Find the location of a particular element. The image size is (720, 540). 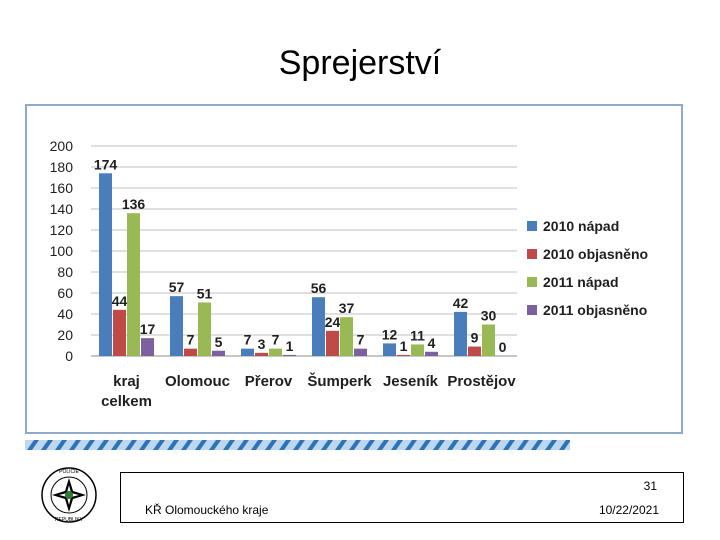

x-tick-label: Prostějov is located at coordinates (481, 381).